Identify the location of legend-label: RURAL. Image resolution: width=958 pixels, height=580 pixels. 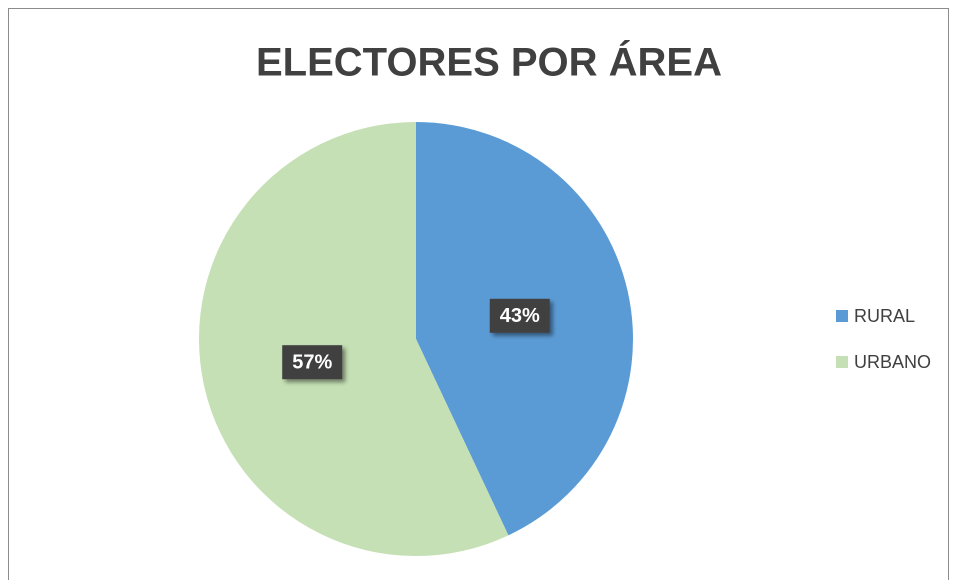
(884, 316).